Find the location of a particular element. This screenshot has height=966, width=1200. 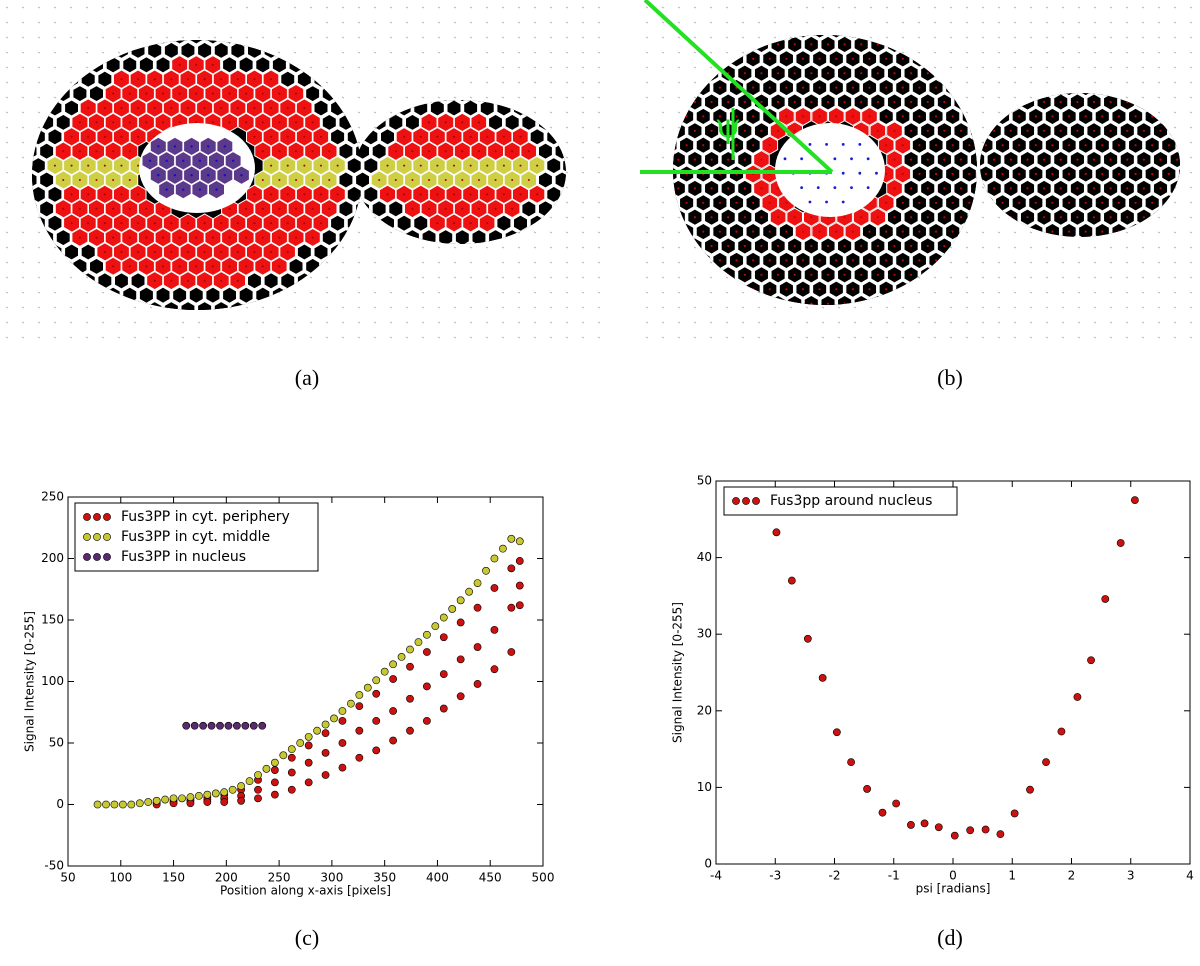

angle-lines is located at coordinates (737, 87).